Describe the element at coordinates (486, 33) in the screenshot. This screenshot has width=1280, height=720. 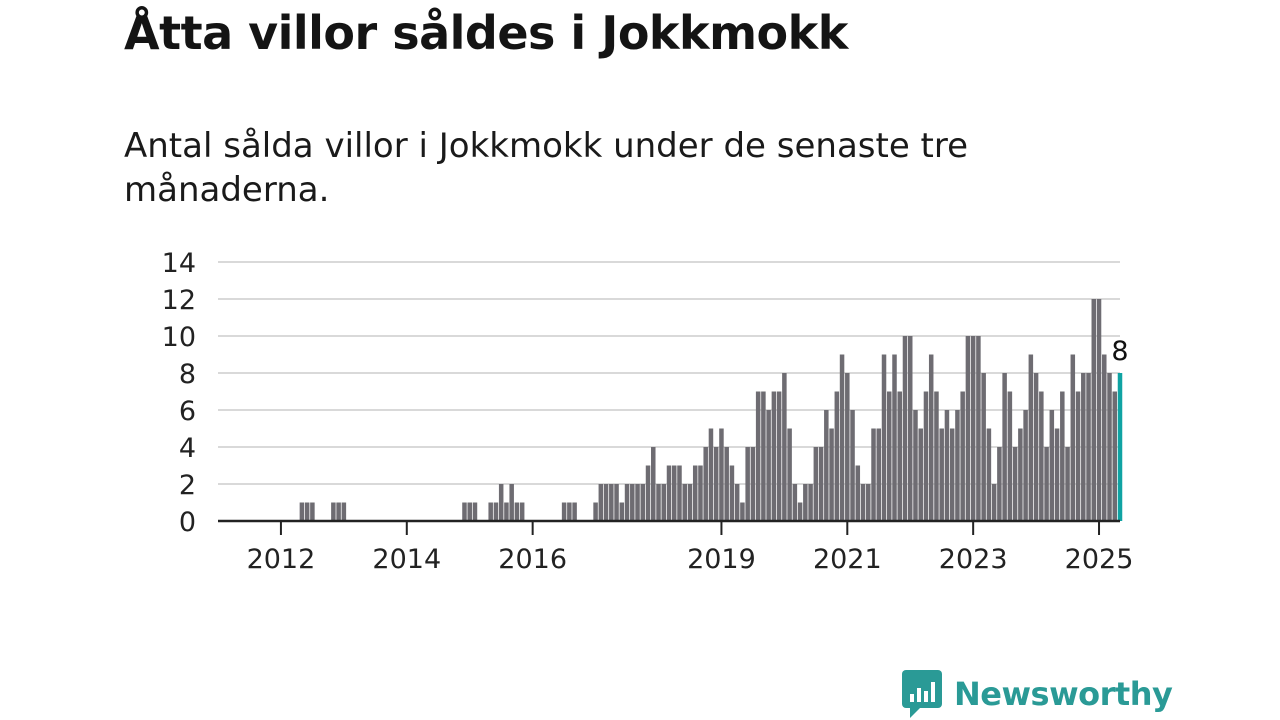
I see `chart-title: Åtta villor såldes i Jokkmokk` at that location.